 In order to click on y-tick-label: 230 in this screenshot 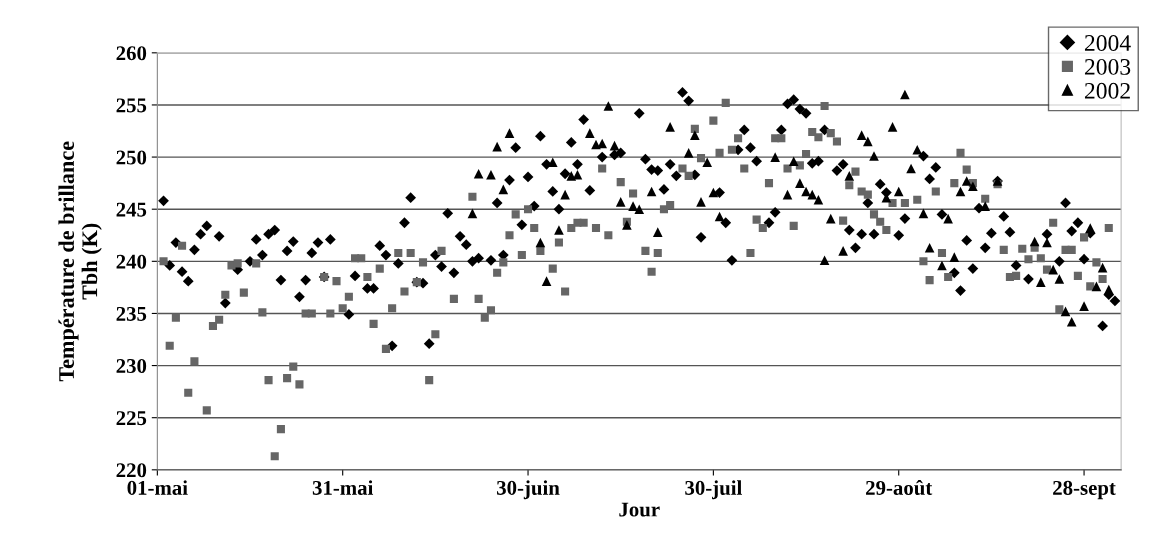, I will do `click(131, 365)`.